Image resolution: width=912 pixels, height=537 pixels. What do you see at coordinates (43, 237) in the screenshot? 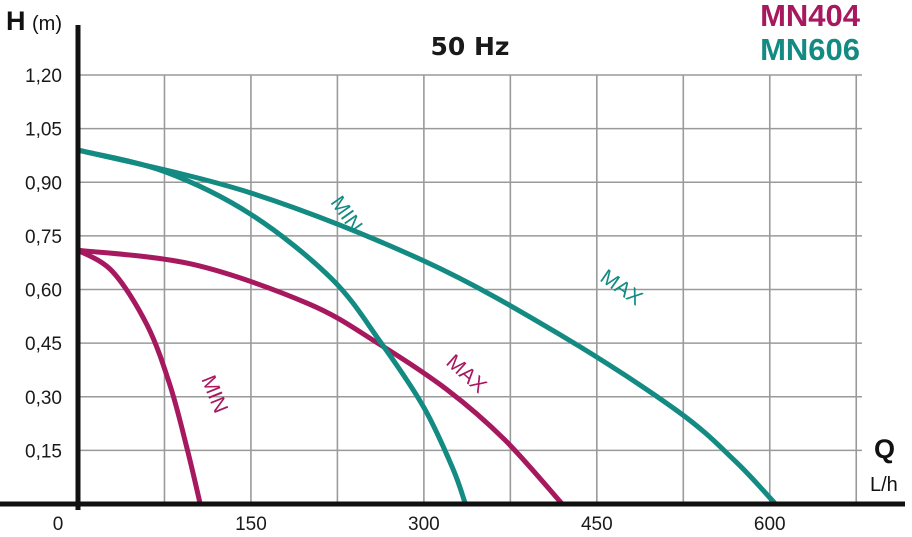
I see `y-tick-label: 0,75` at bounding box center [43, 237].